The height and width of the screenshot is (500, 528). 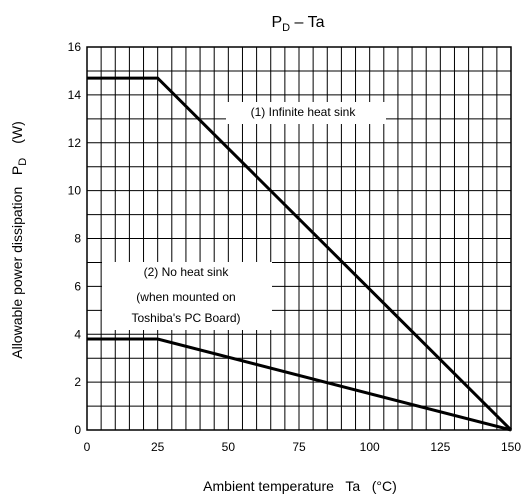 I want to click on x-axis-label: Ambient temperature Ta (°C), so click(x=300, y=486).